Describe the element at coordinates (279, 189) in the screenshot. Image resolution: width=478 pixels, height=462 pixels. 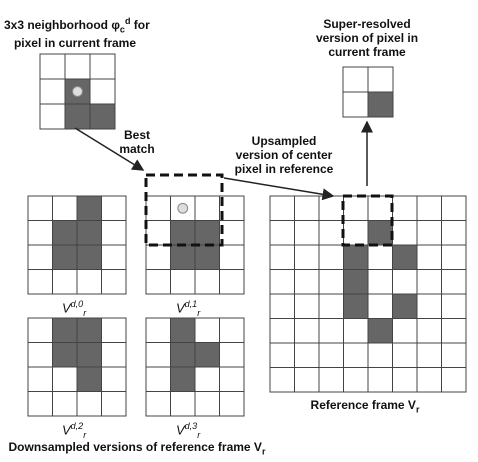
I see `upsampled-arrow` at that location.